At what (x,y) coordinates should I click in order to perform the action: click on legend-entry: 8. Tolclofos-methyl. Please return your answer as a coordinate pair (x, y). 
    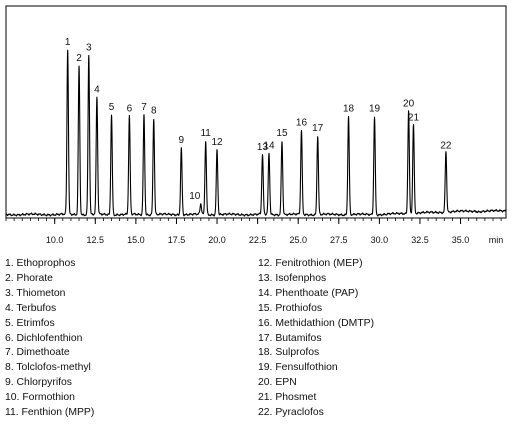
    Looking at the image, I should click on (48, 368).